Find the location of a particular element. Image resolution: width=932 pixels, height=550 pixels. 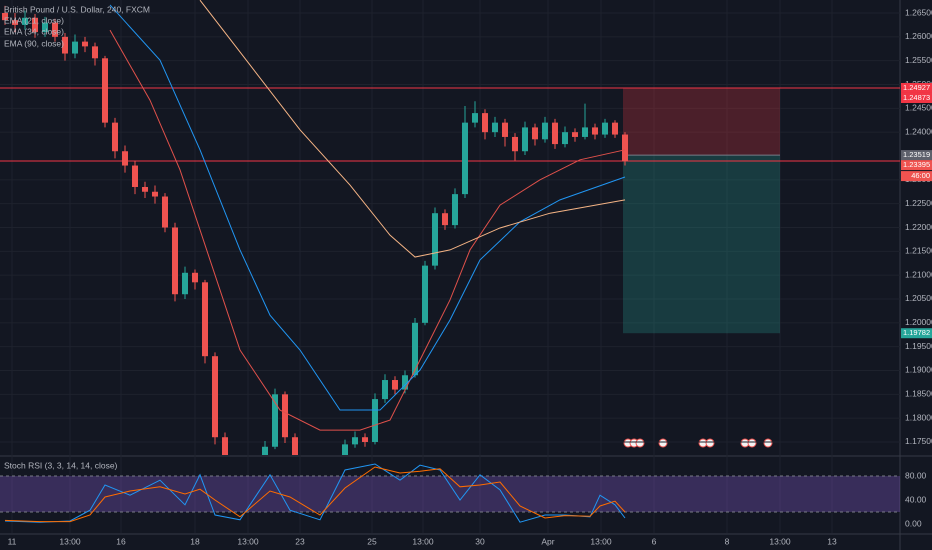

y-tick-label: 1.19500 is located at coordinates (918, 346).